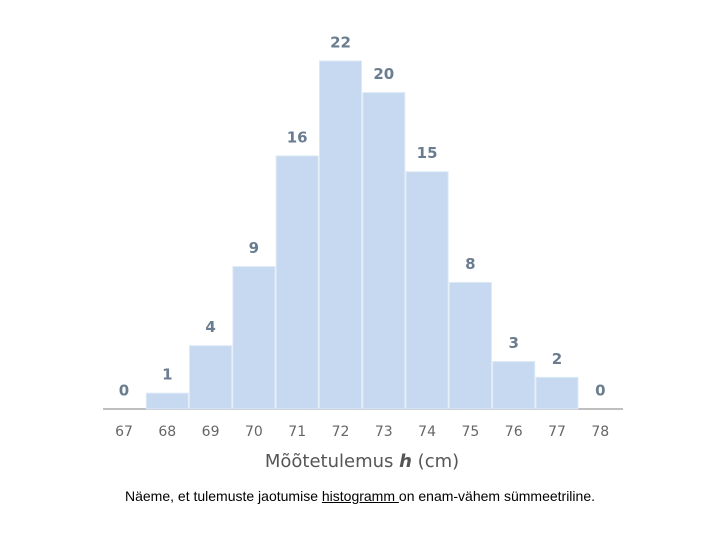 This screenshot has width=720, height=540. I want to click on x-tick-label: 73, so click(384, 432).